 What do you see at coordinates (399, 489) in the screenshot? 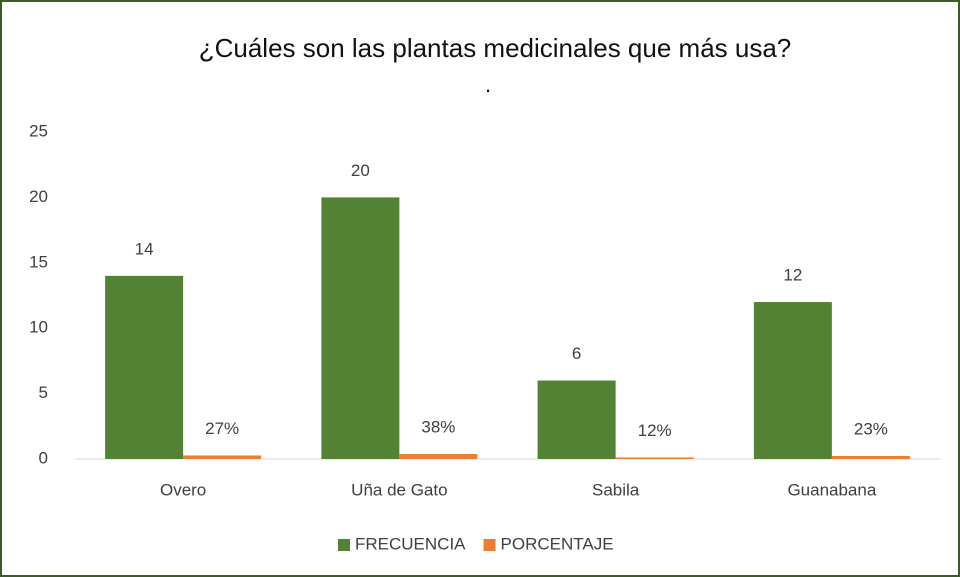
I see `x-tick-label: Uña de Gato` at bounding box center [399, 489].